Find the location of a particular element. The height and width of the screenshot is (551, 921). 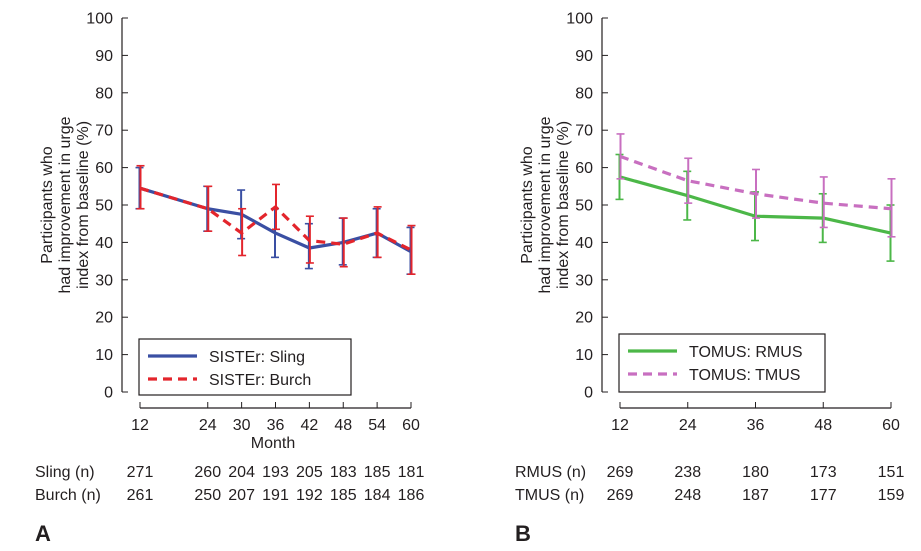

count-value: 187 is located at coordinates (755, 495).